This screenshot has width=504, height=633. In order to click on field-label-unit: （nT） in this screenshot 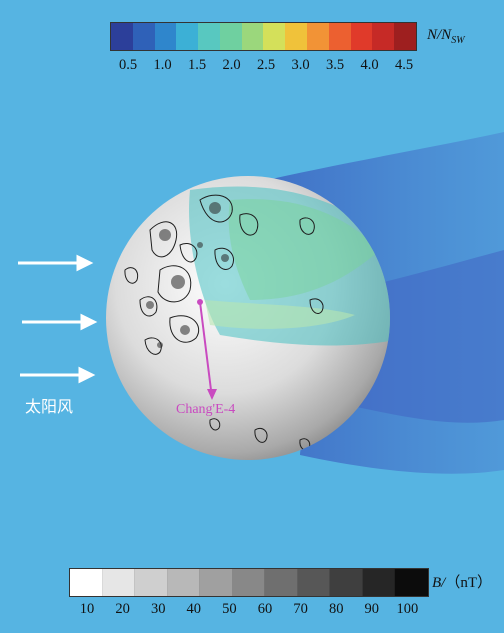, I will do `click(469, 583)`.